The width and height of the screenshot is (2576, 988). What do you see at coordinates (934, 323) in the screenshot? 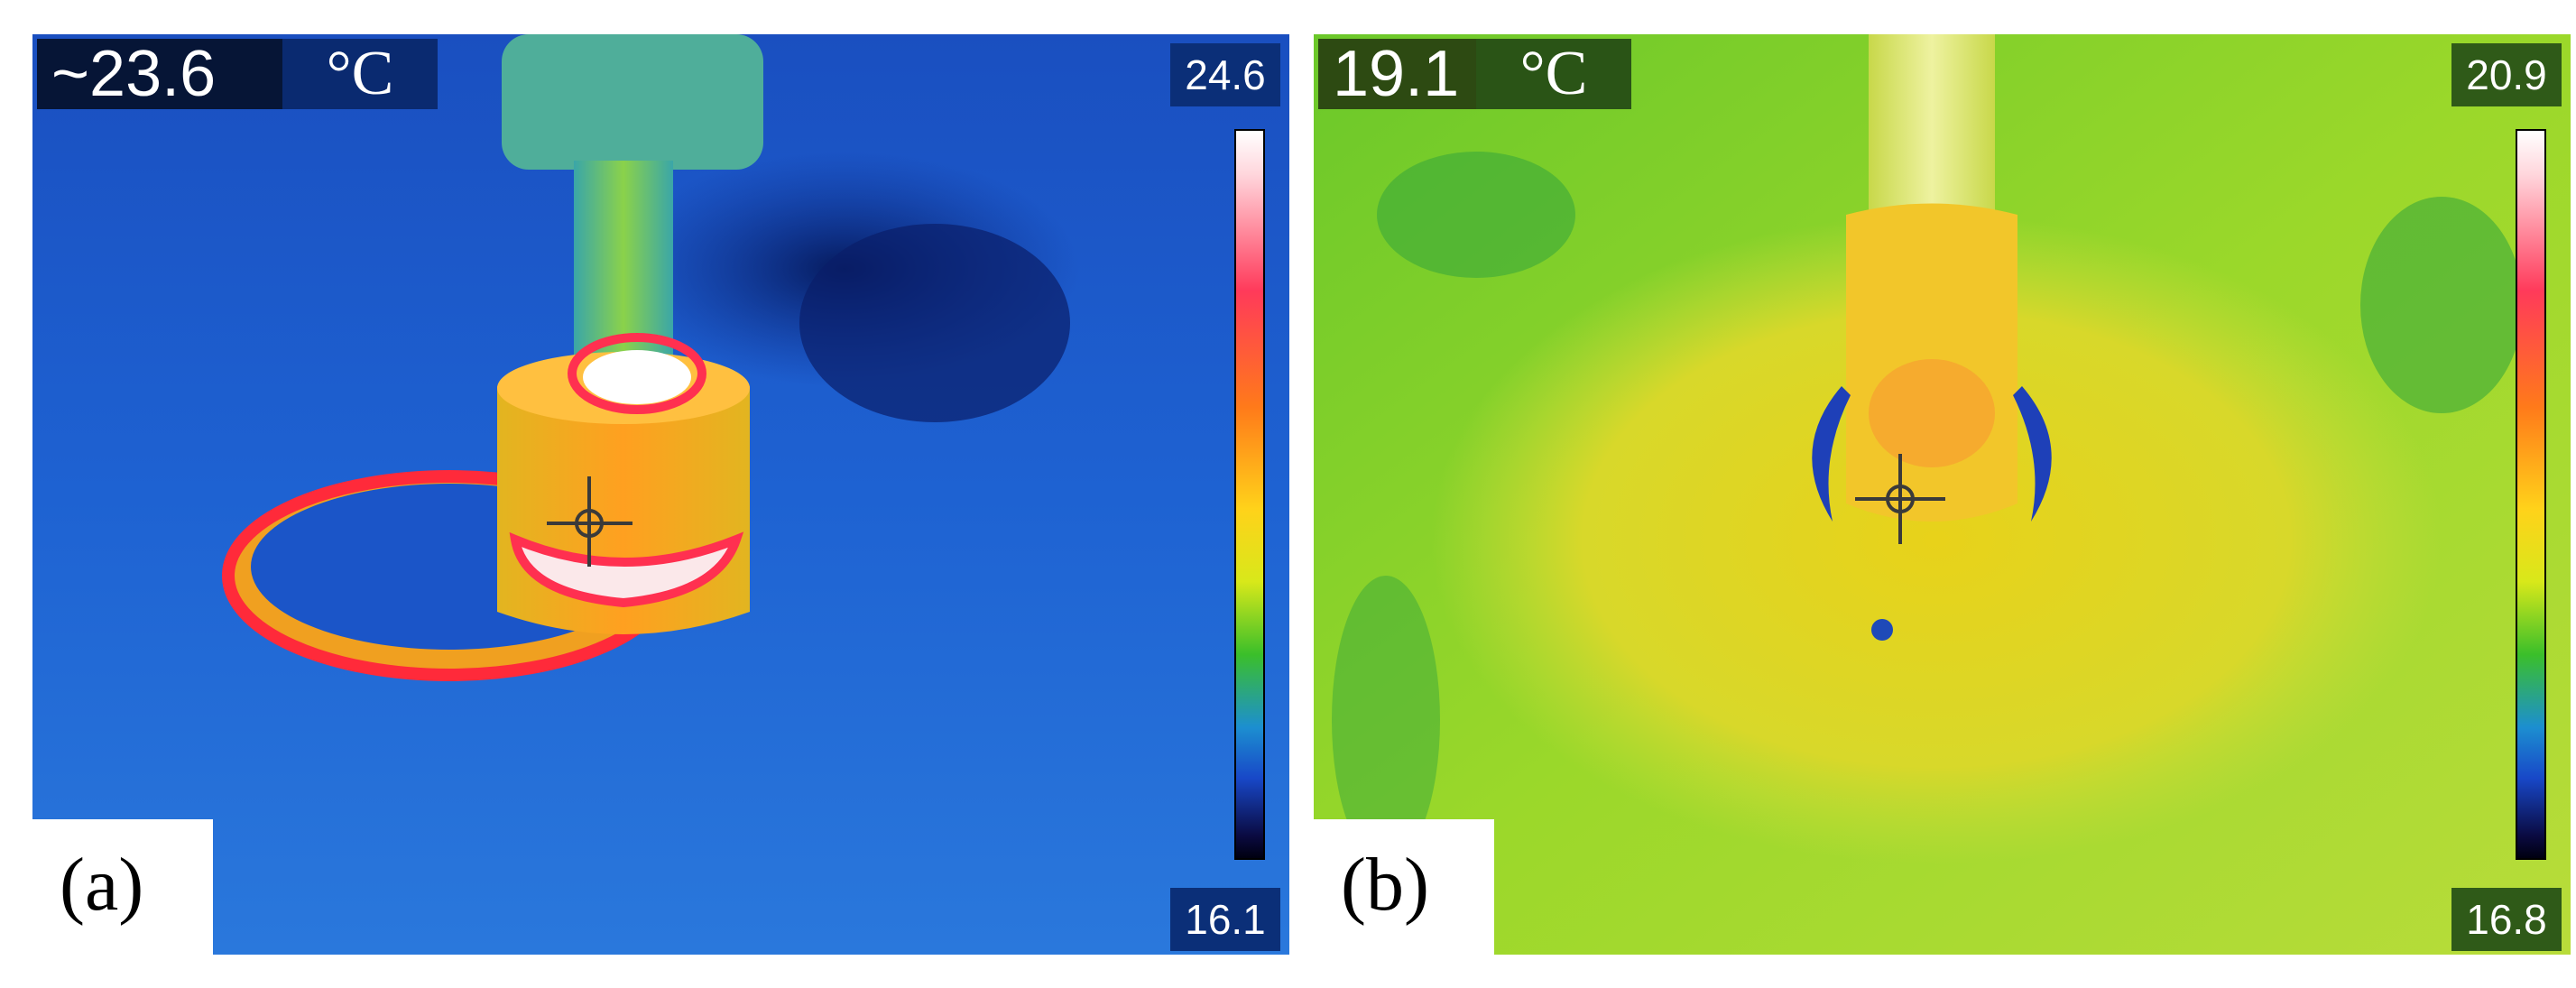
I see `dark-shadow-core` at bounding box center [934, 323].